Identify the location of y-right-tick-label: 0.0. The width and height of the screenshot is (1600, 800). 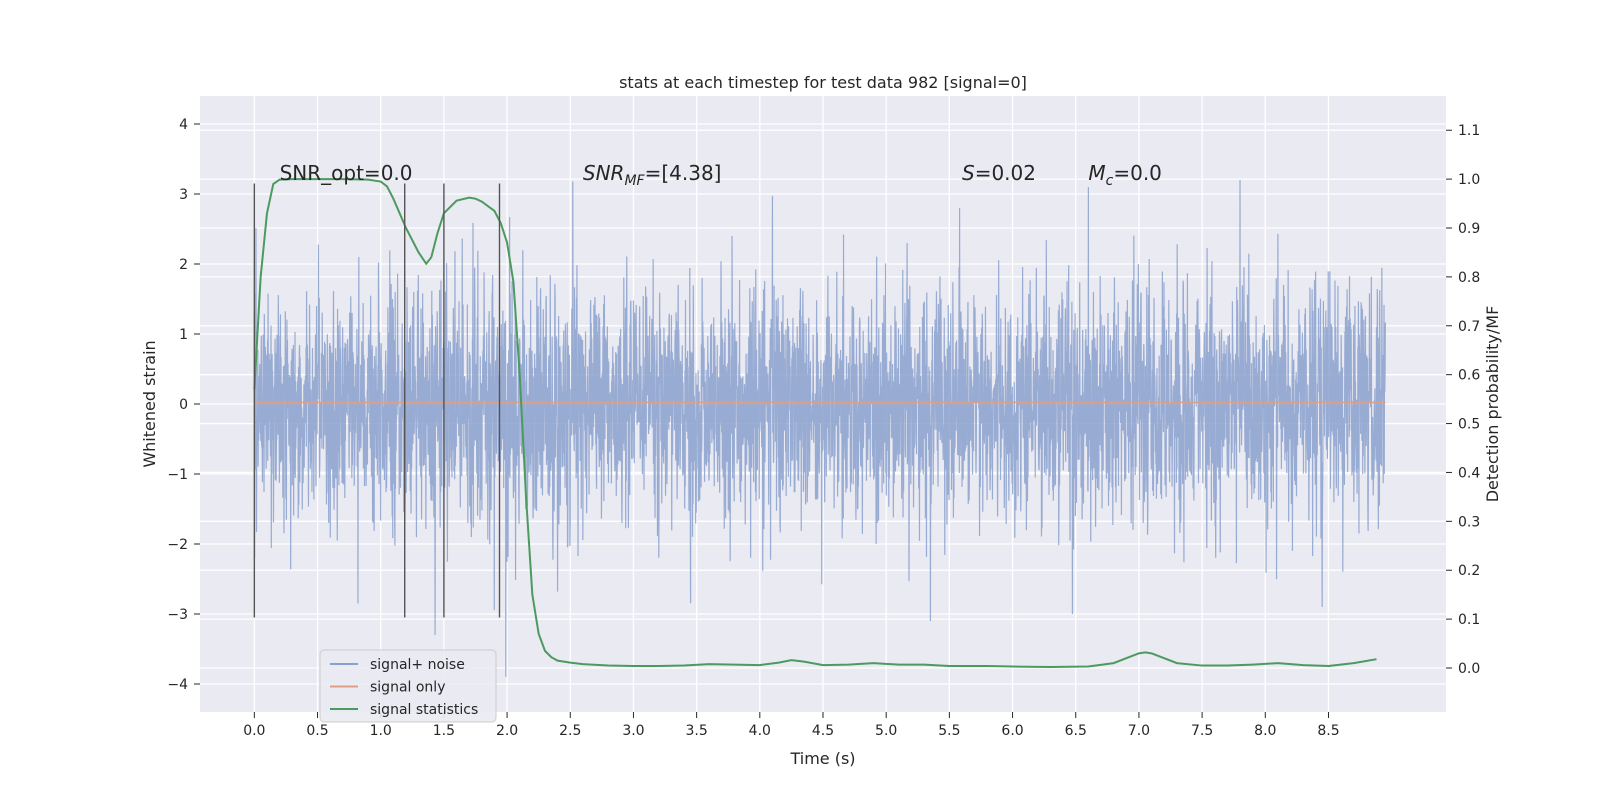
(1469, 669).